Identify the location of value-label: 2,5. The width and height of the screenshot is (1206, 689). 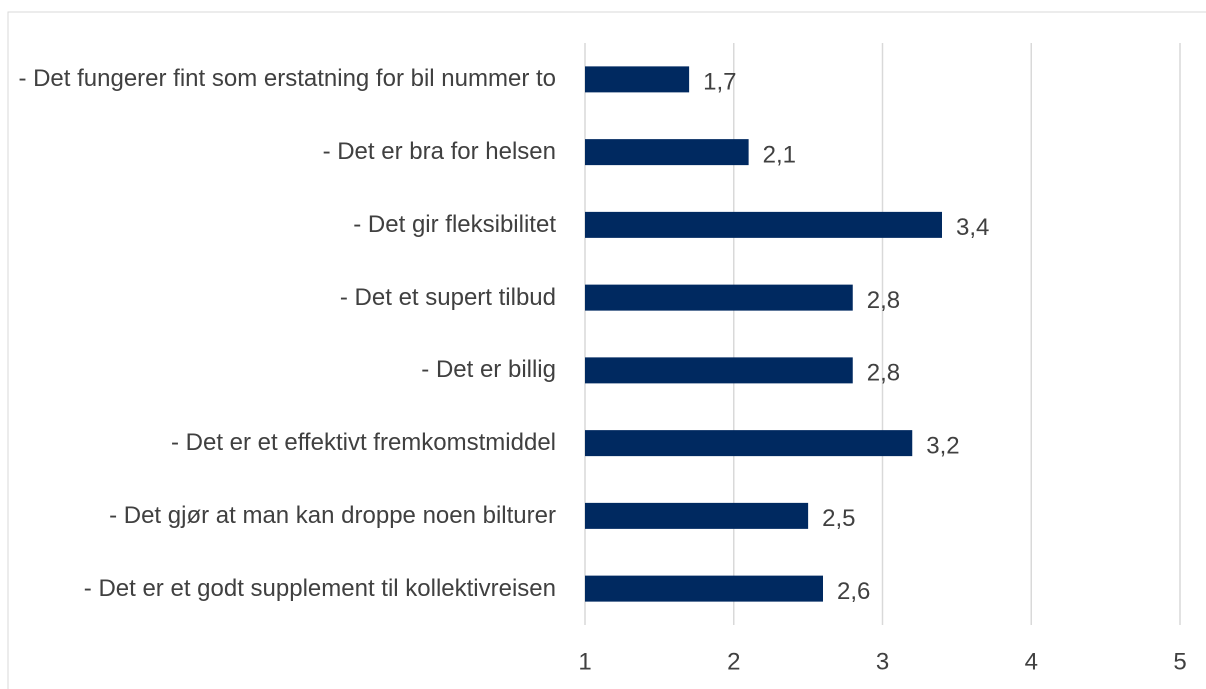
(838, 518).